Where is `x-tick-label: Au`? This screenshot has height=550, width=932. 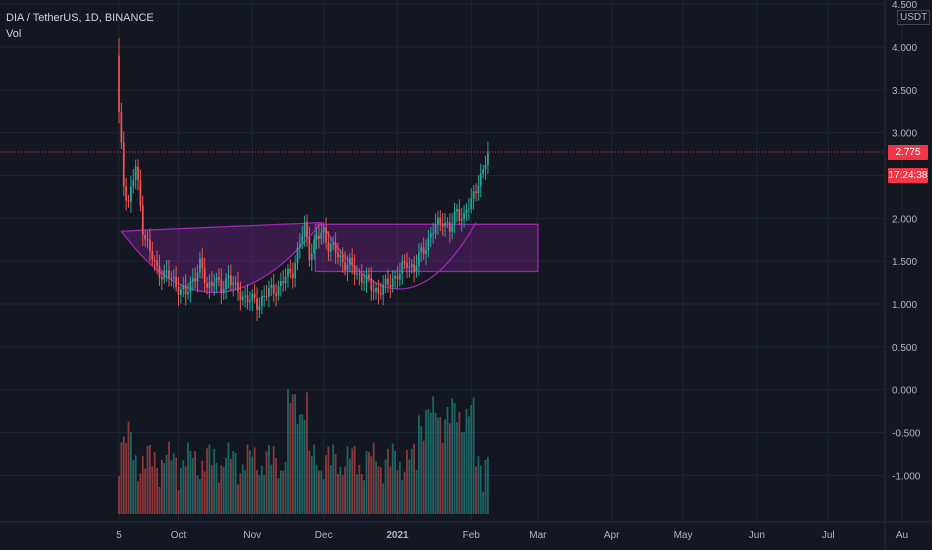 x-tick-label: Au is located at coordinates (902, 535).